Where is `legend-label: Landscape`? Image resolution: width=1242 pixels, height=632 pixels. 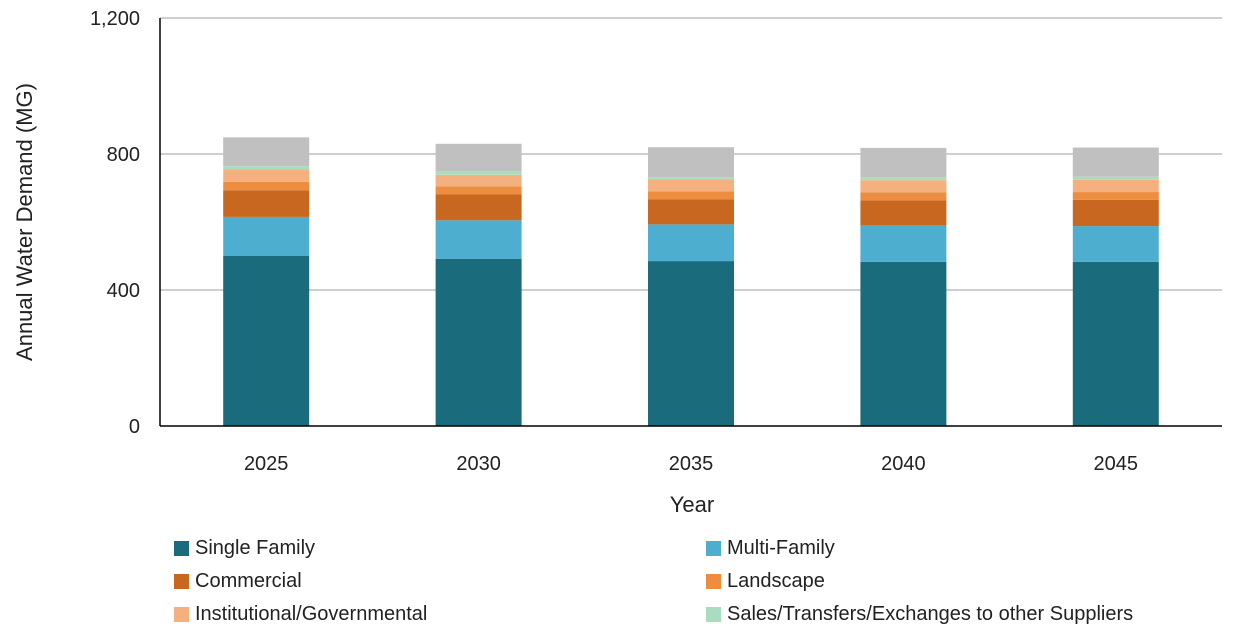 legend-label: Landscape is located at coordinates (776, 580).